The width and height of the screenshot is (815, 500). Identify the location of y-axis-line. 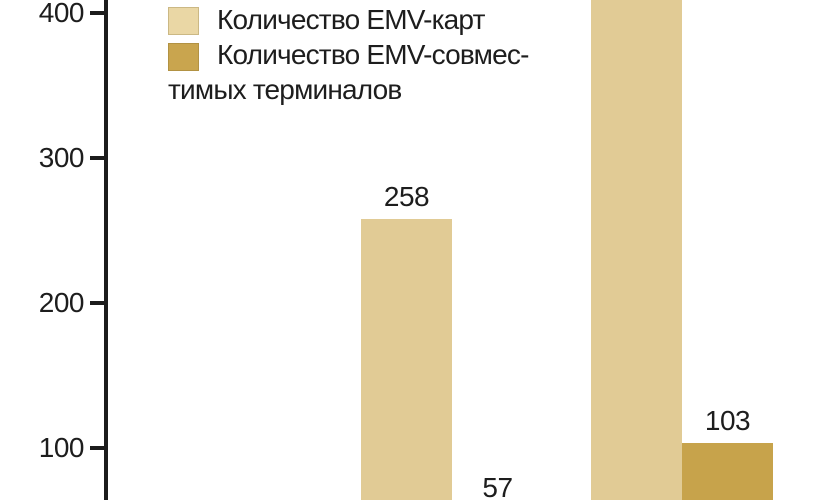
(106, 250).